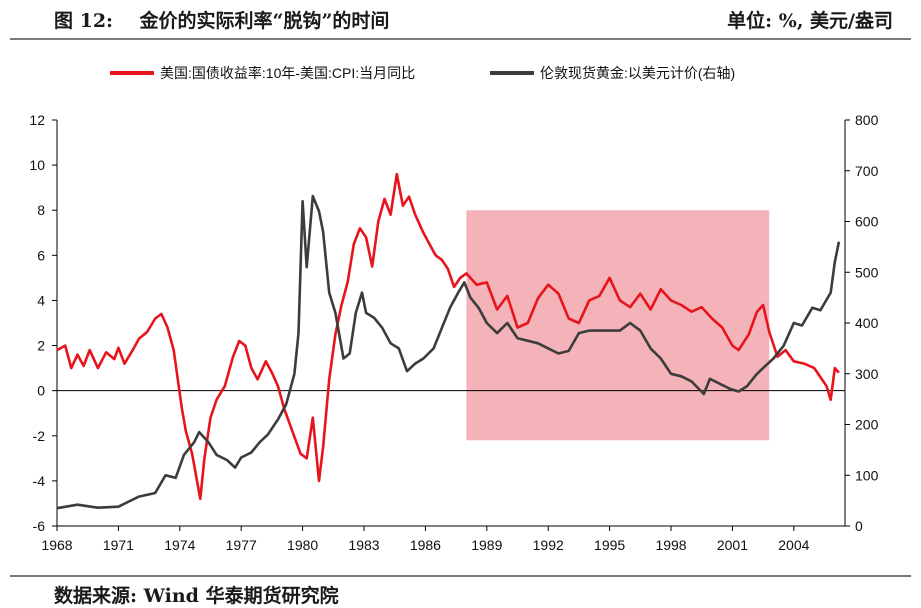 The image size is (921, 608). What do you see at coordinates (222, 21) in the screenshot?
I see `figure-title: 图 12: 金价的实际利率“脱钩”的时间` at bounding box center [222, 21].